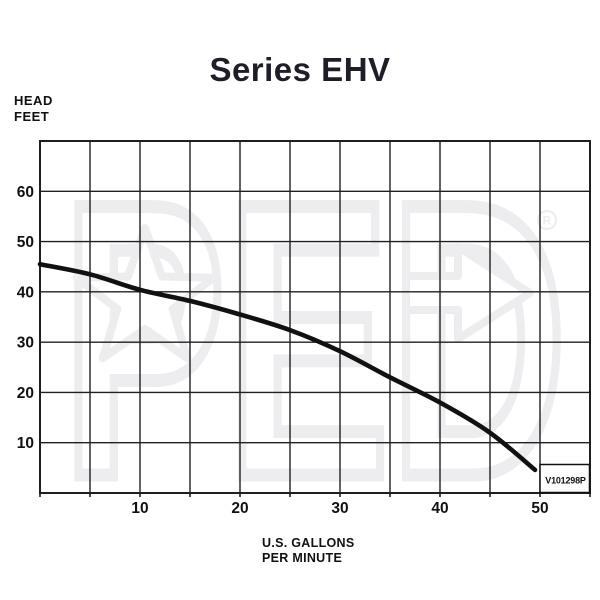  I want to click on x-axis-caption: U.S. GALLONS PER MINUTE, so click(308, 551).